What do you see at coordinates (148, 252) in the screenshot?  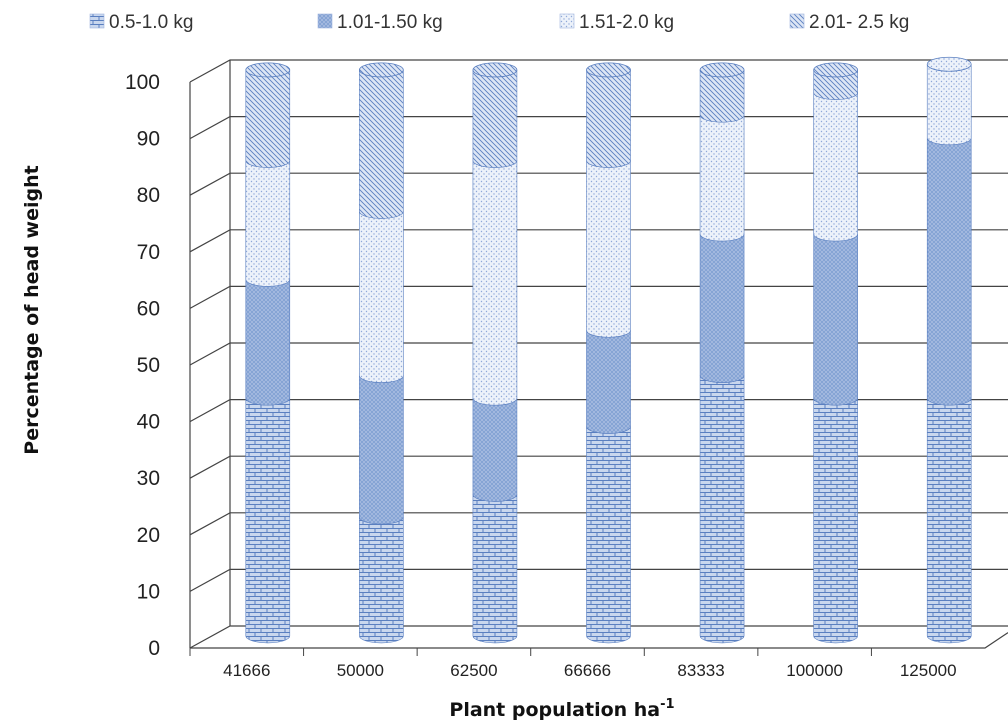 I see `y-tick-label: 70` at bounding box center [148, 252].